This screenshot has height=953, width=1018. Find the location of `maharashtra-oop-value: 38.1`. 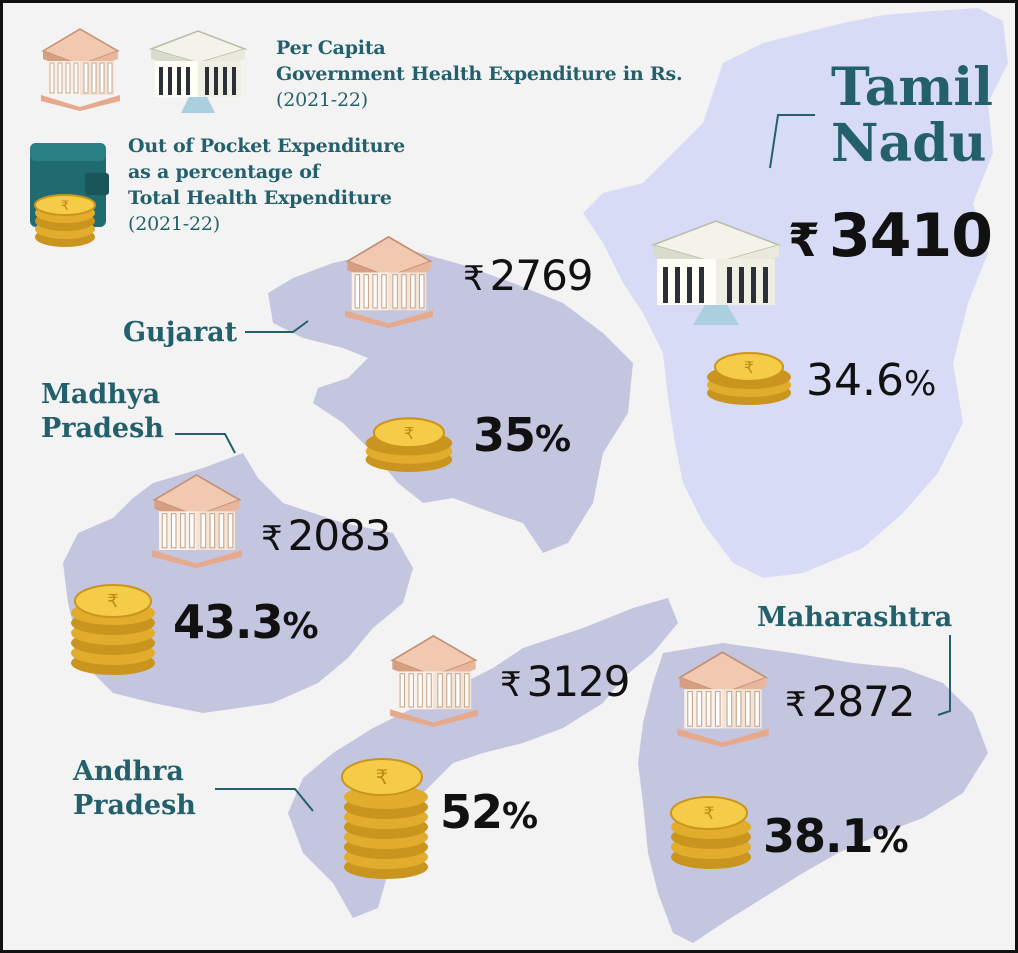

maharashtra-oop-value: 38.1 is located at coordinates (818, 836).